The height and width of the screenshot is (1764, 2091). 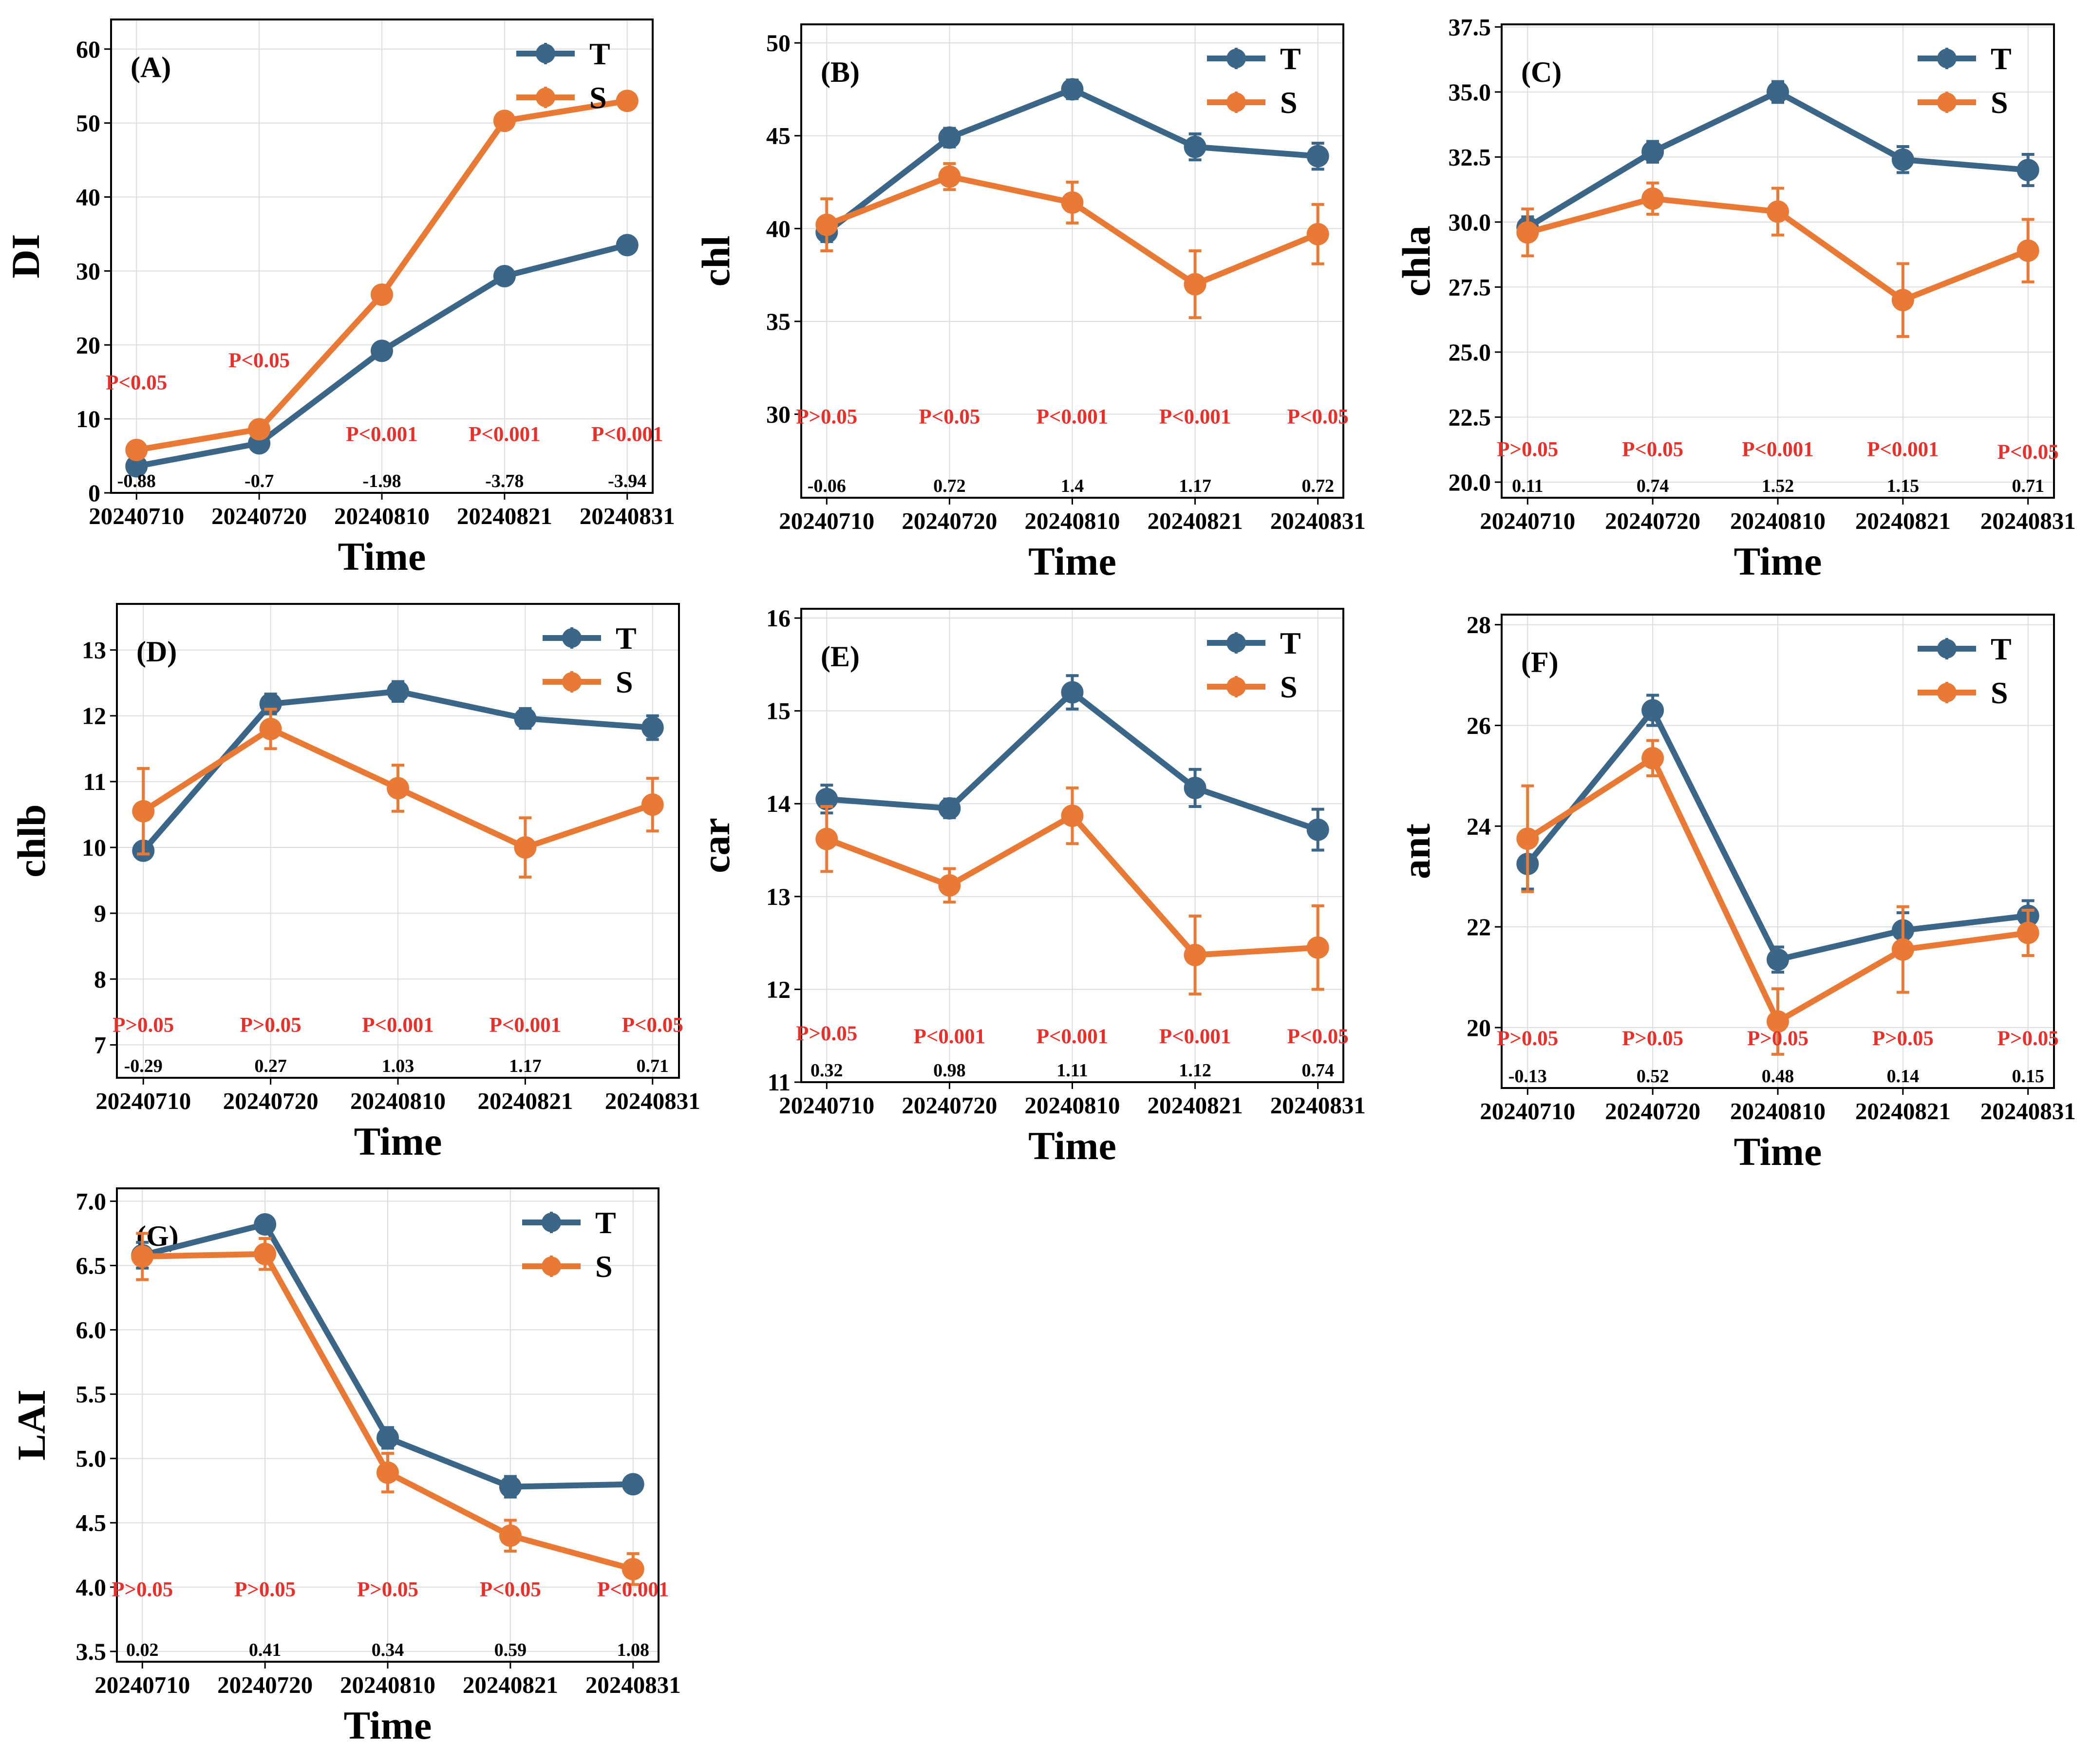 I want to click on effect-size-label: 1.17, so click(x=525, y=1066).